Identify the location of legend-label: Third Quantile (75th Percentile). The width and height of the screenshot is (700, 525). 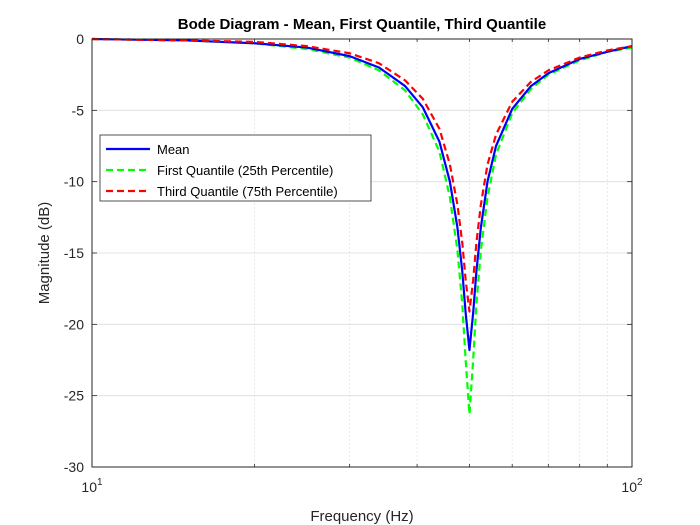
(247, 191).